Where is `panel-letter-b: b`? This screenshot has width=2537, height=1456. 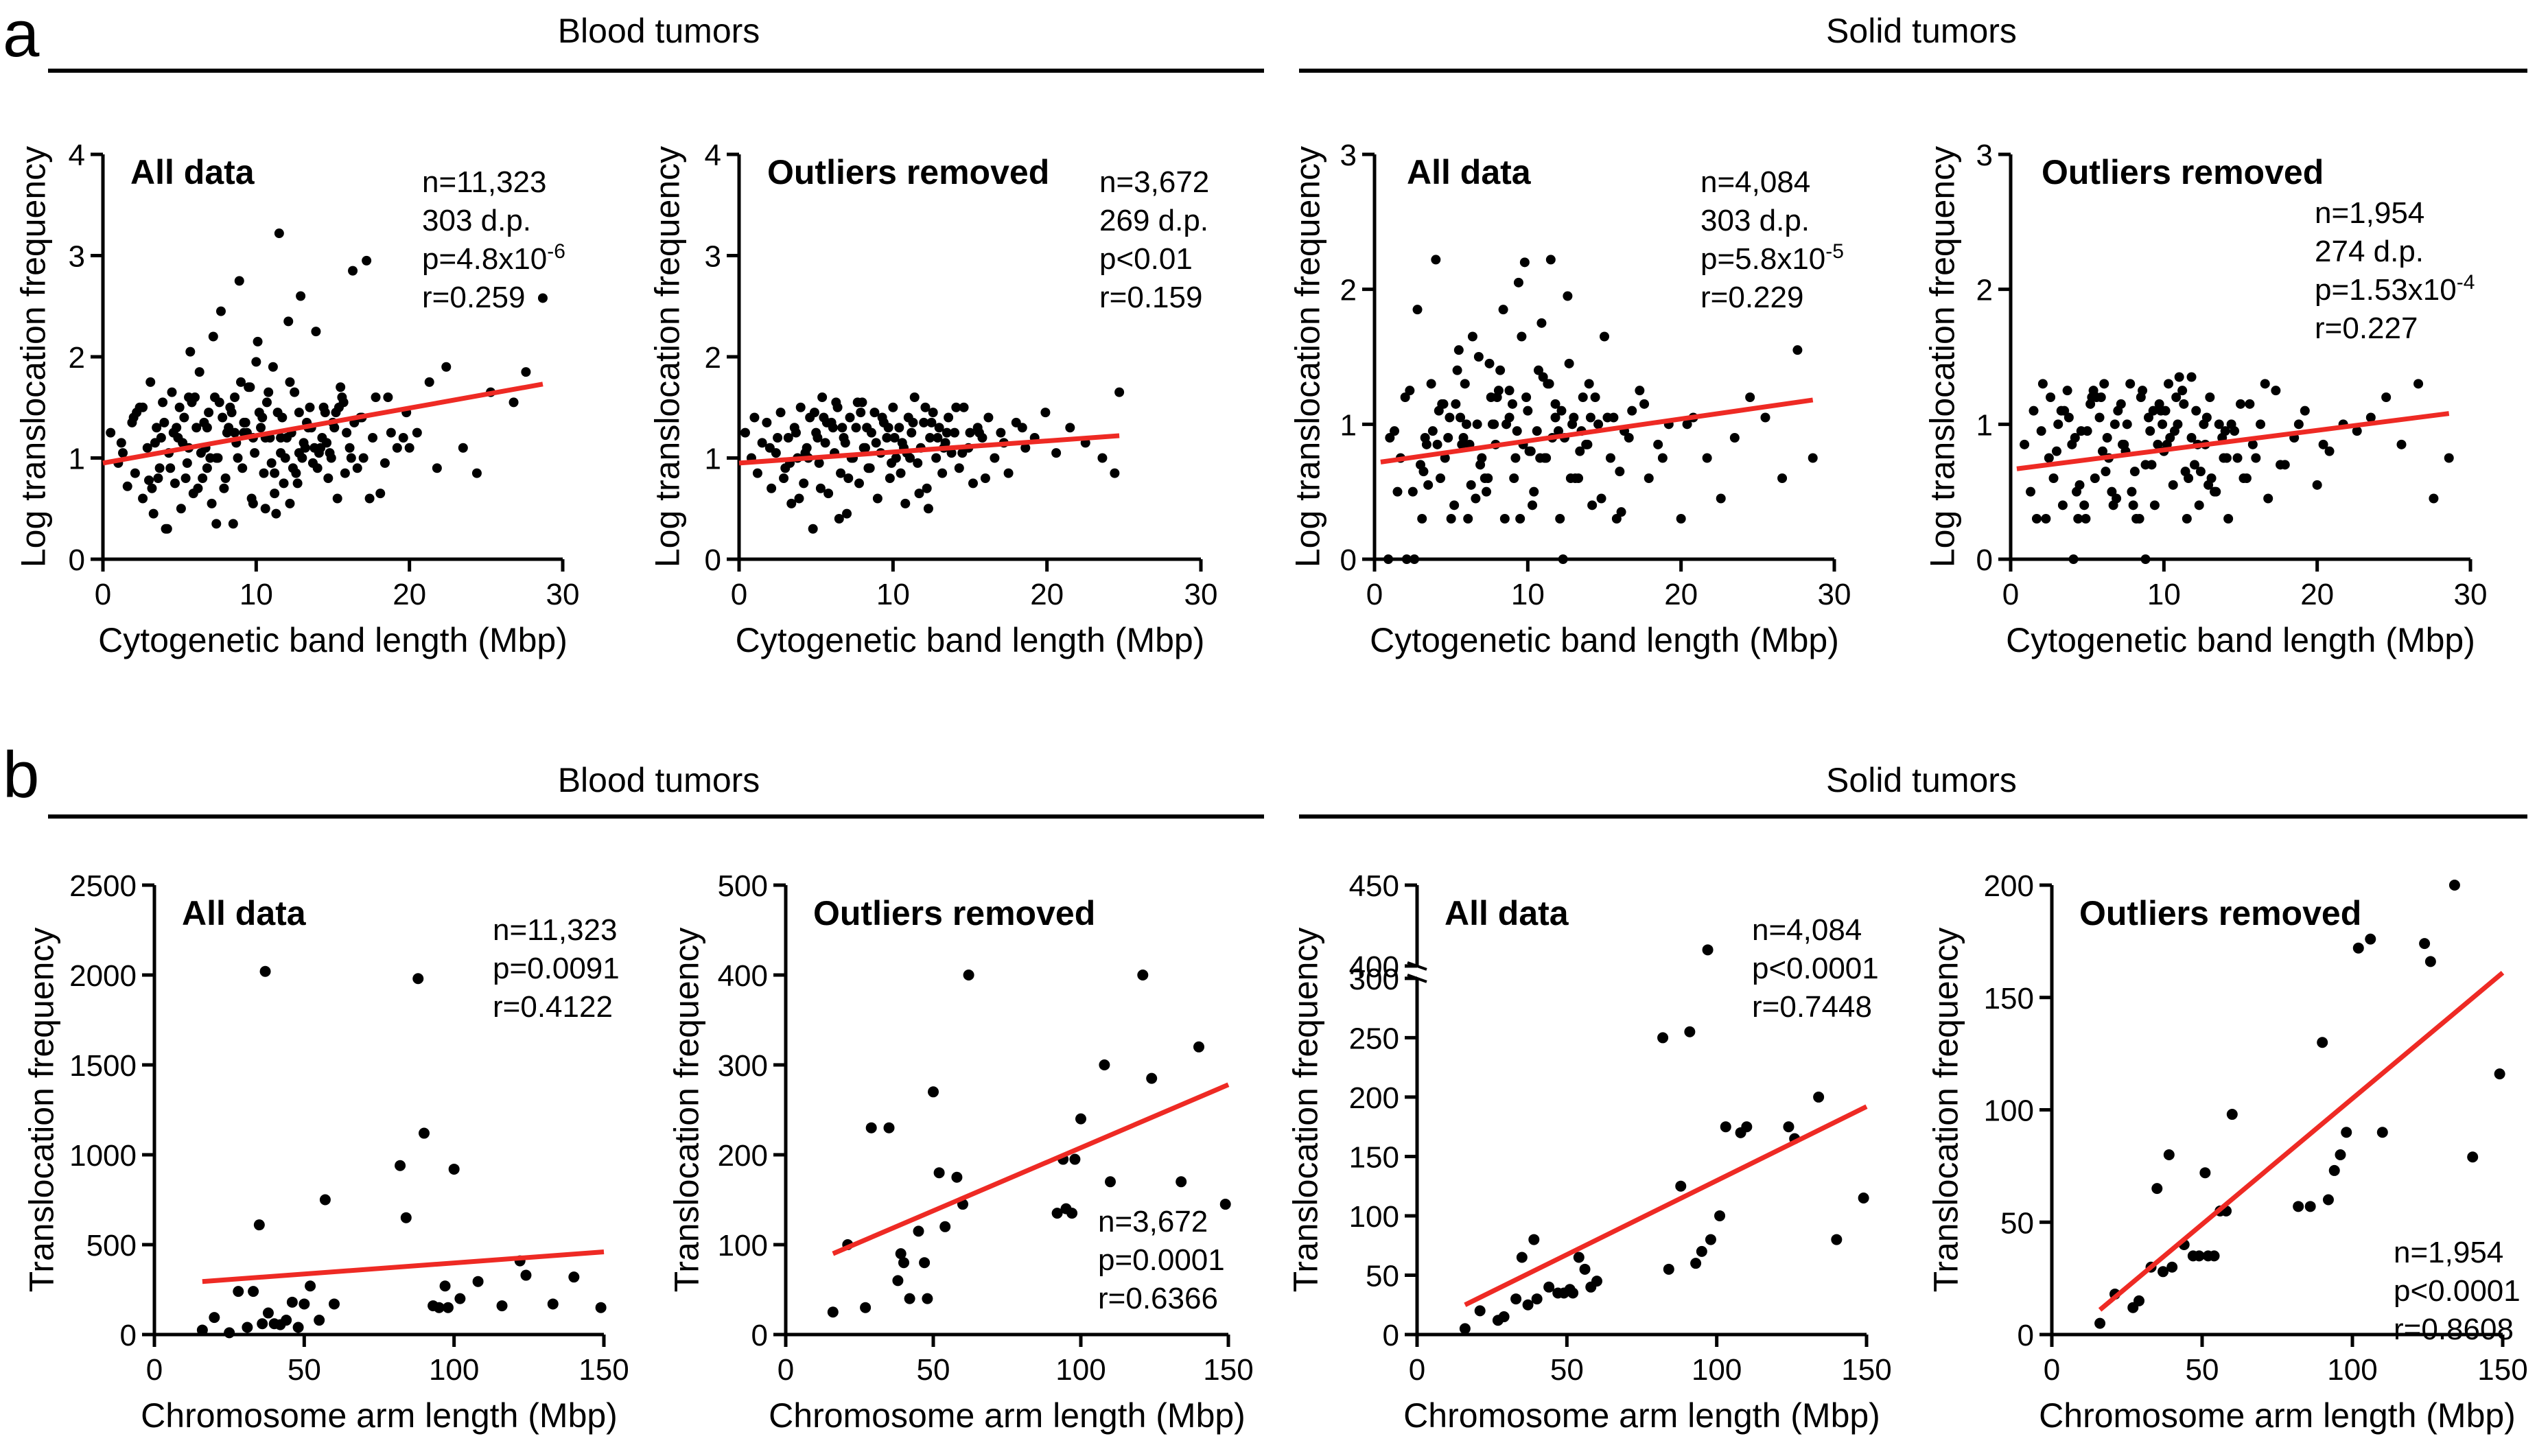 panel-letter-b: b is located at coordinates (22, 775).